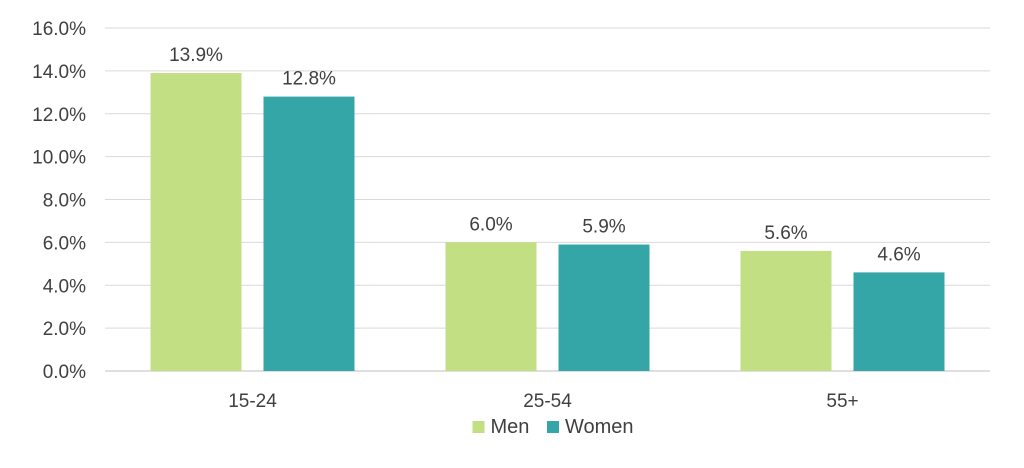  I want to click on y-tick-label: 8.0%, so click(64, 201).